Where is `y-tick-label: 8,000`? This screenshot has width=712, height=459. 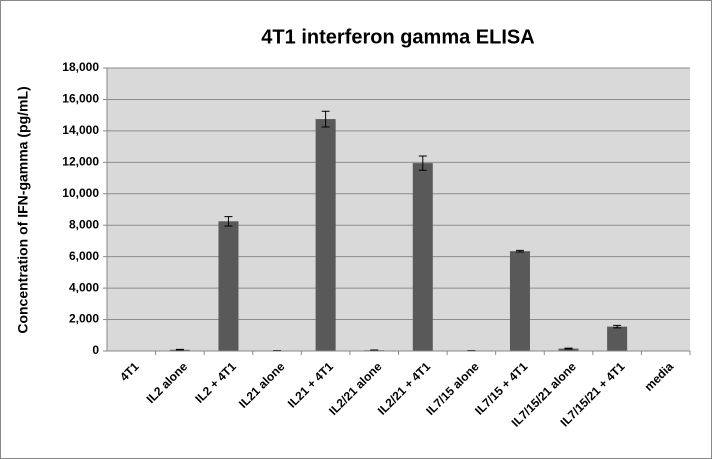 y-tick-label: 8,000 is located at coordinates (84, 224).